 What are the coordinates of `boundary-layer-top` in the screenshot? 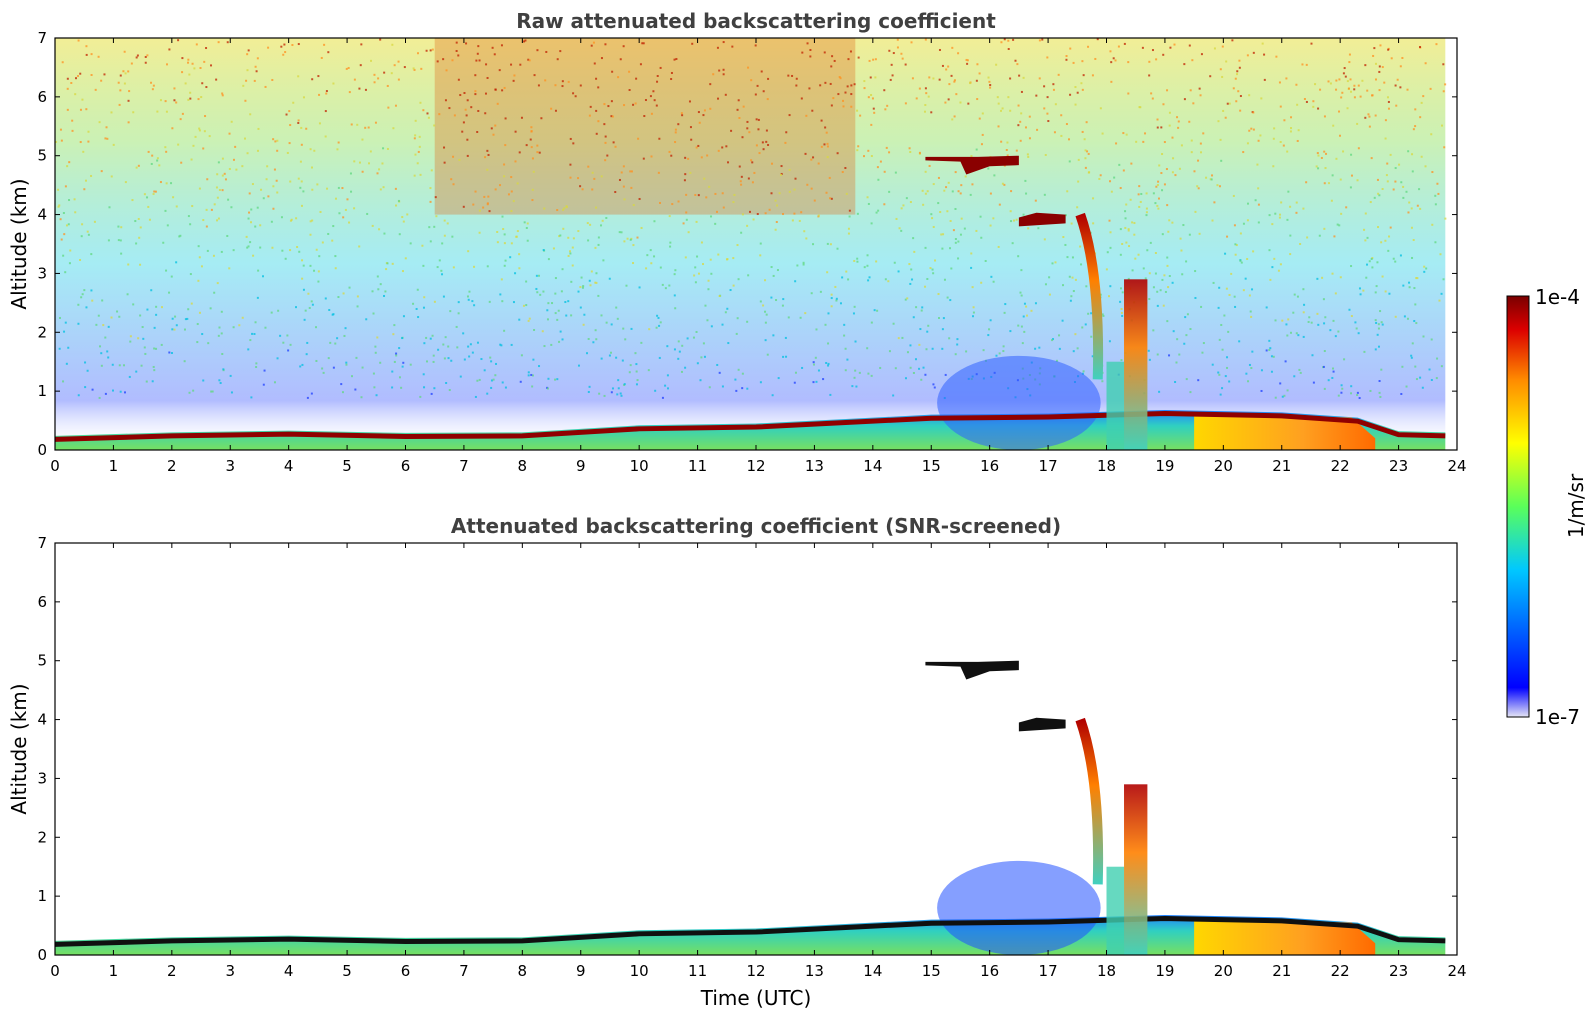 It's located at (750, 931).